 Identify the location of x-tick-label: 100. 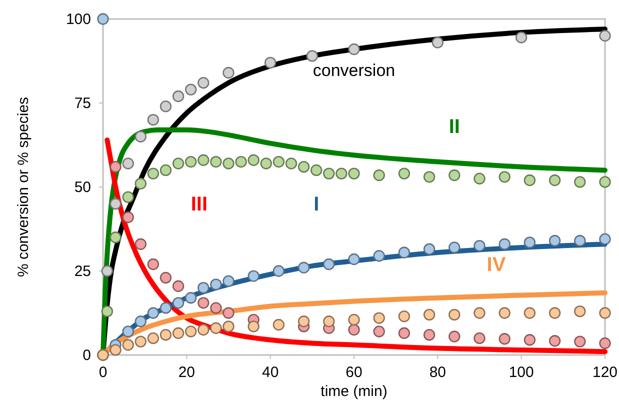
(521, 372).